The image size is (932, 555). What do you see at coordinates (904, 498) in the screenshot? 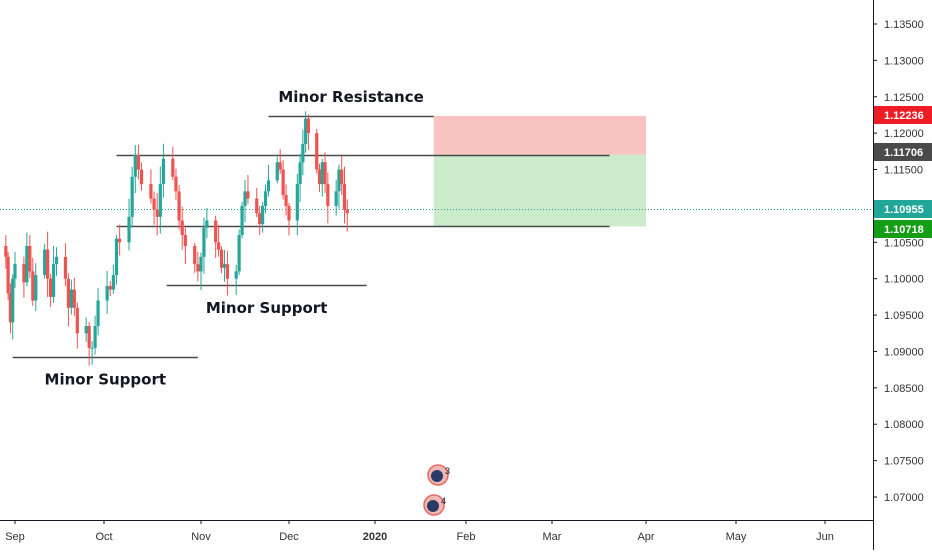
I see `y-tick-label: 1.07000` at bounding box center [904, 498].